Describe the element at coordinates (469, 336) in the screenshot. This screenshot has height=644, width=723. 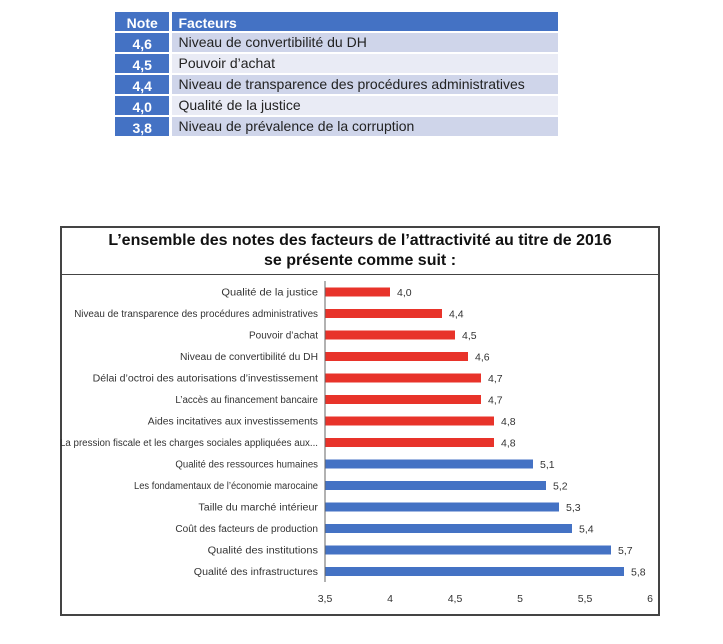
I see `data-label: 4,5` at that location.